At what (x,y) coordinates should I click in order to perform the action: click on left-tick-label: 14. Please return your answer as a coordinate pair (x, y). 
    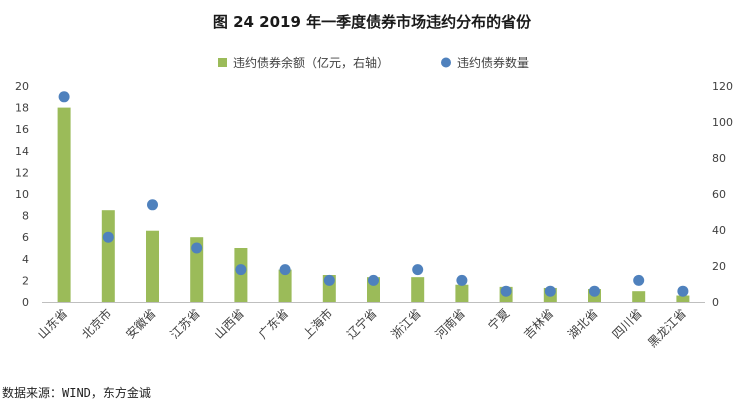
    Looking at the image, I should click on (22, 151).